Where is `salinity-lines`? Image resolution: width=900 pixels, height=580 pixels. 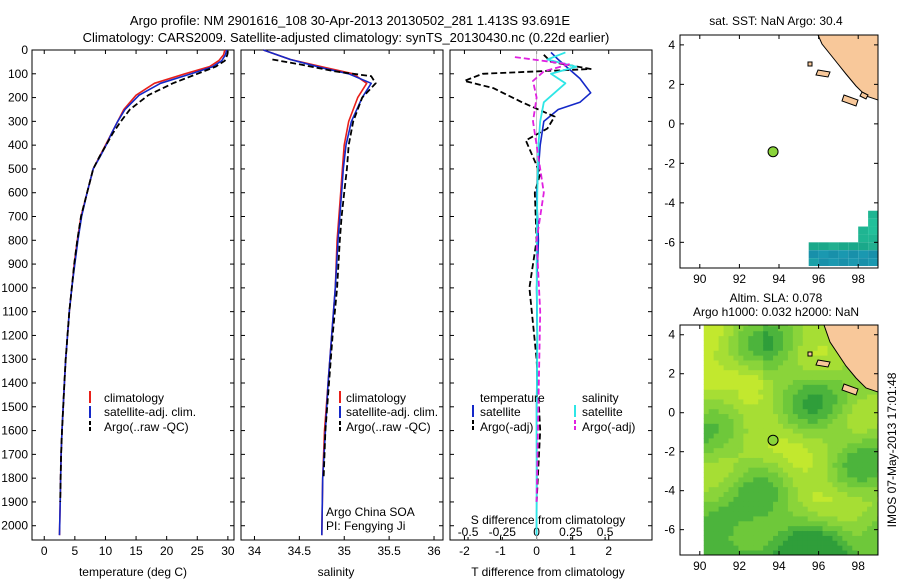
salinity-lines is located at coordinates (320, 292).